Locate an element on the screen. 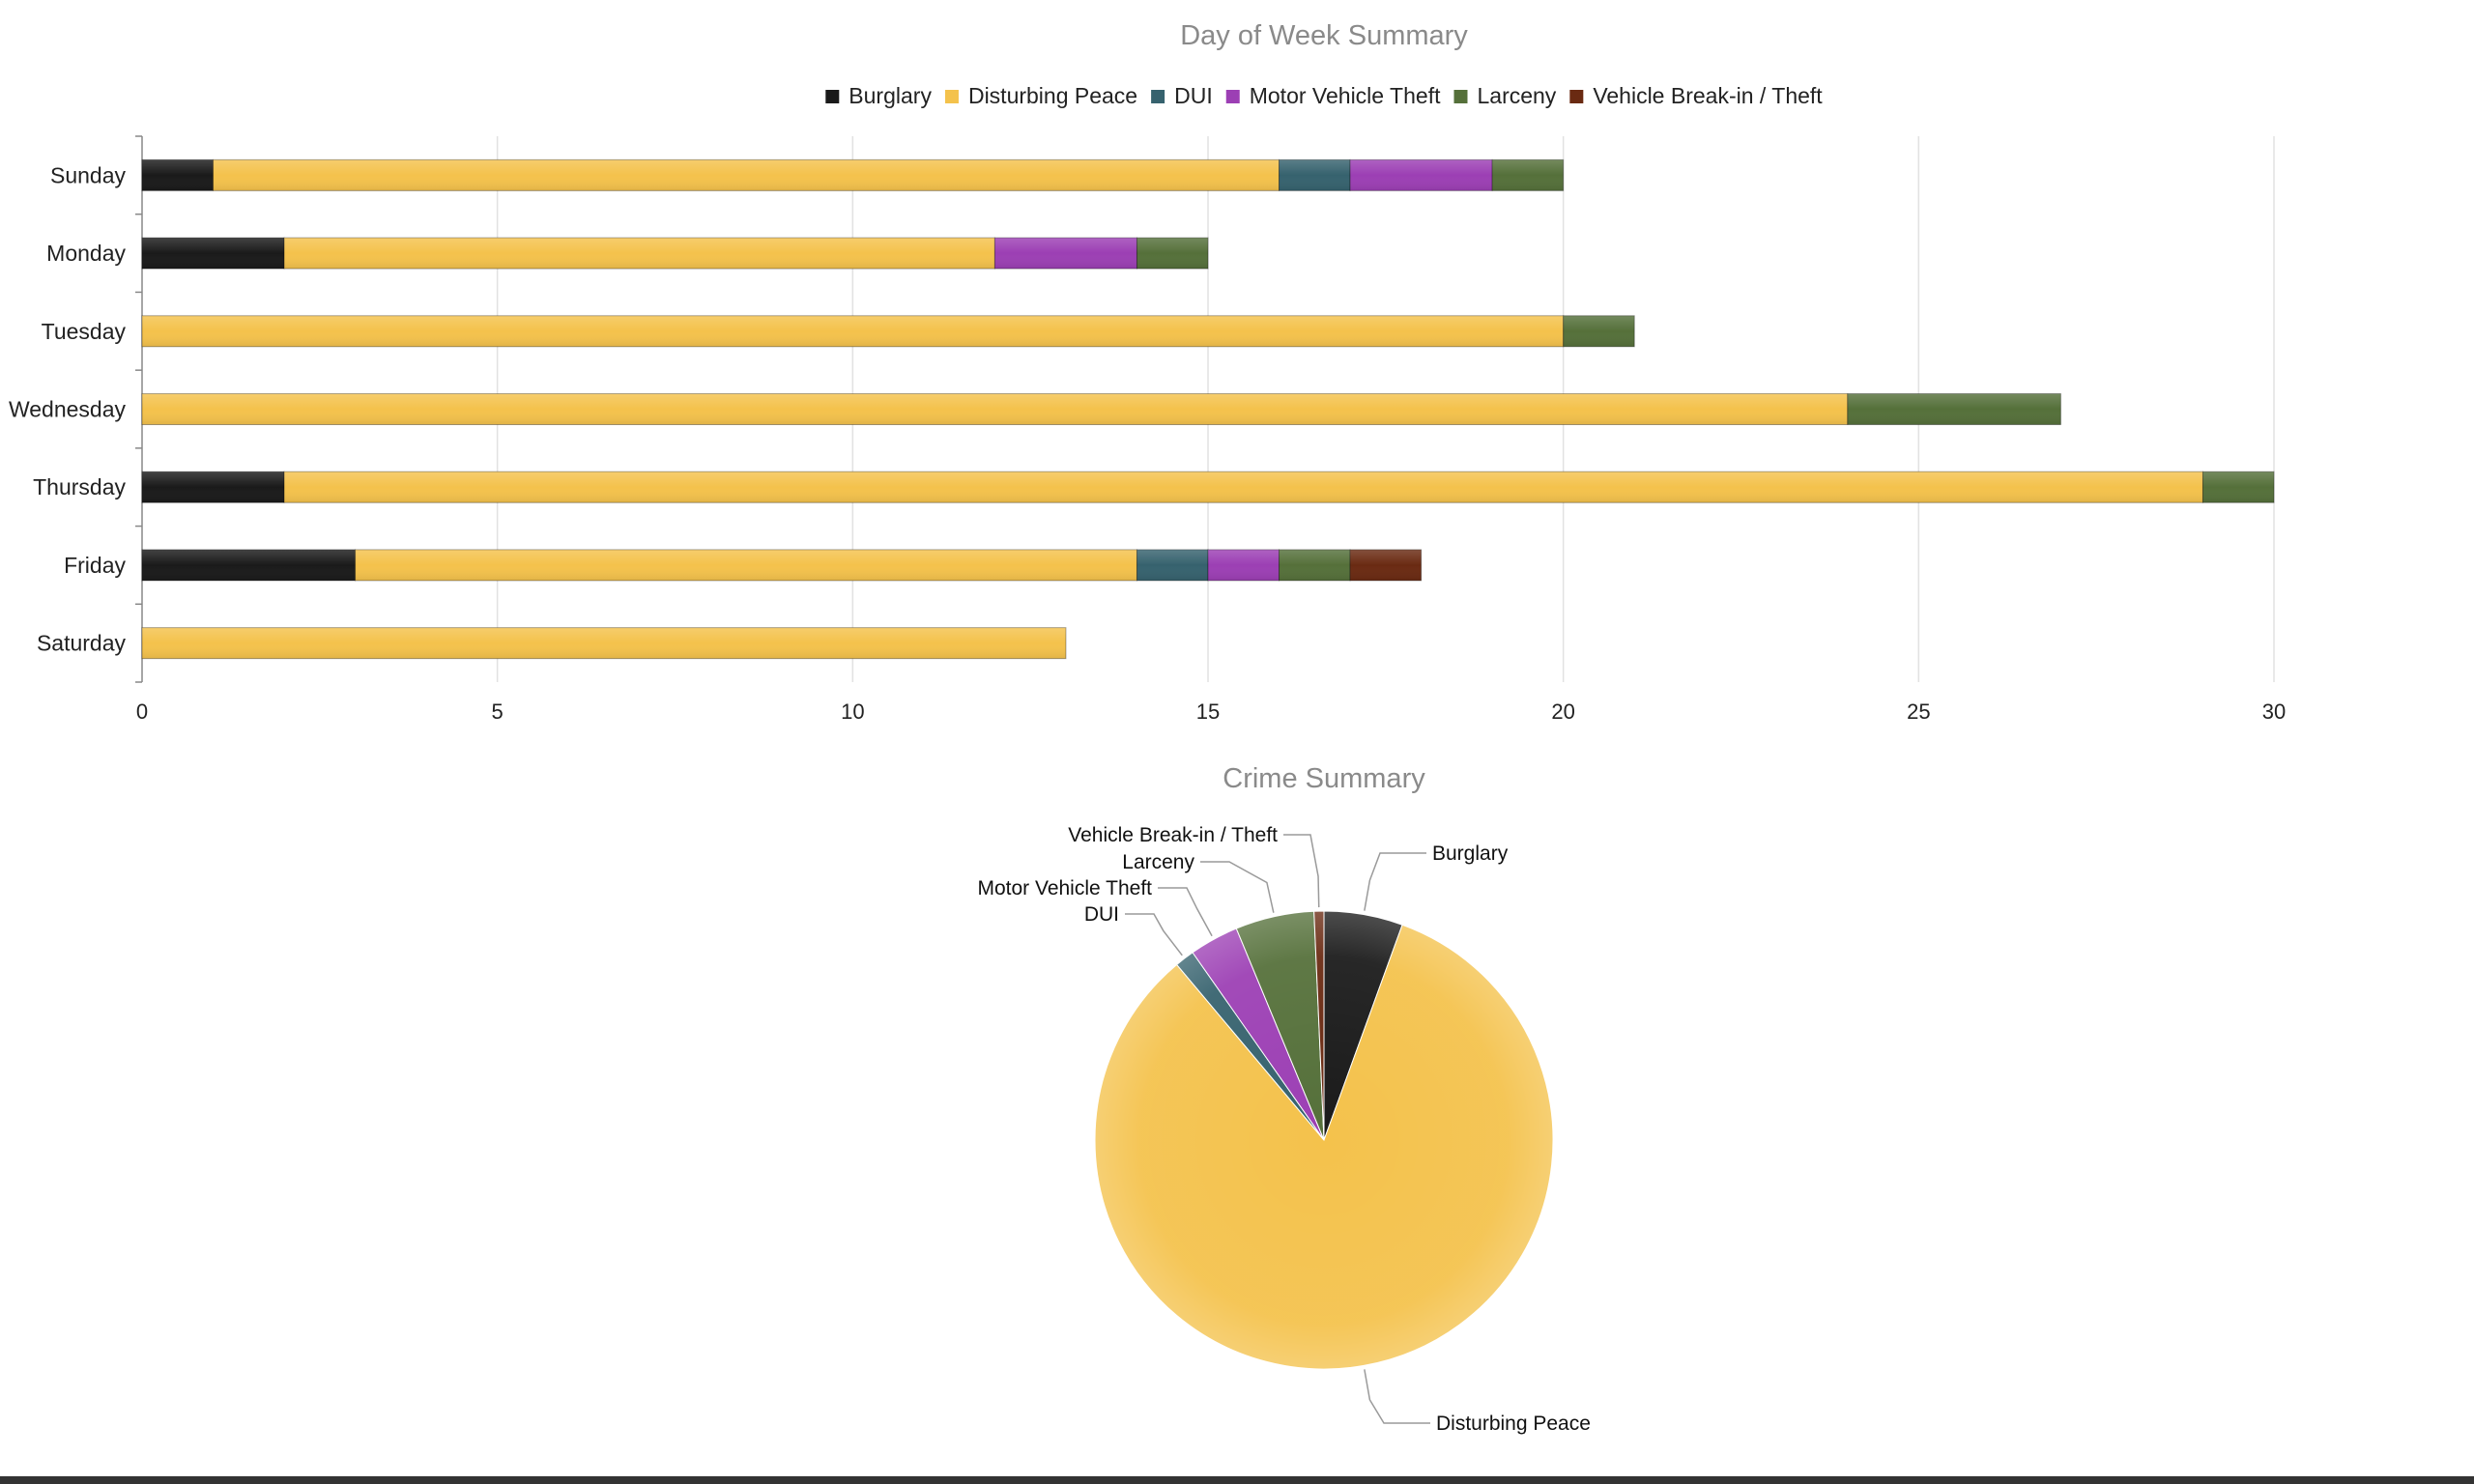 The height and width of the screenshot is (1484, 2474). pie-label-disturbing-peace: Disturbing Peace is located at coordinates (1514, 1424).